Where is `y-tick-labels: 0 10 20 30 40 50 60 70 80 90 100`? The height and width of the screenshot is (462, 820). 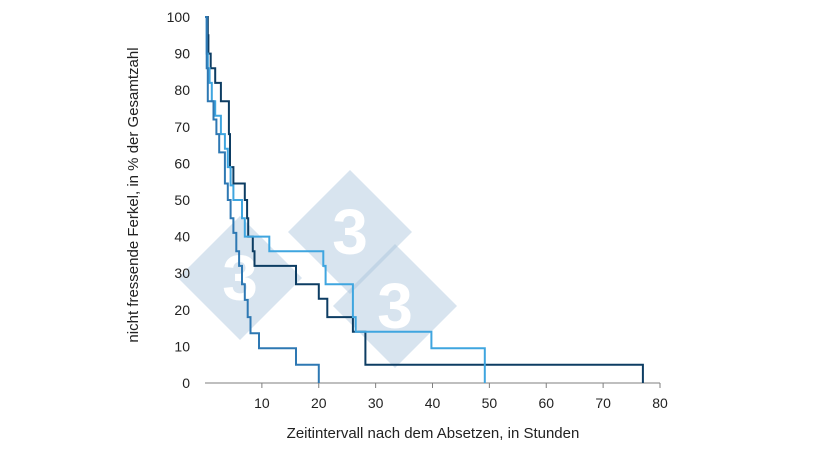
y-tick-labels: 0 10 20 30 40 50 60 70 80 90 100 is located at coordinates (179, 200).